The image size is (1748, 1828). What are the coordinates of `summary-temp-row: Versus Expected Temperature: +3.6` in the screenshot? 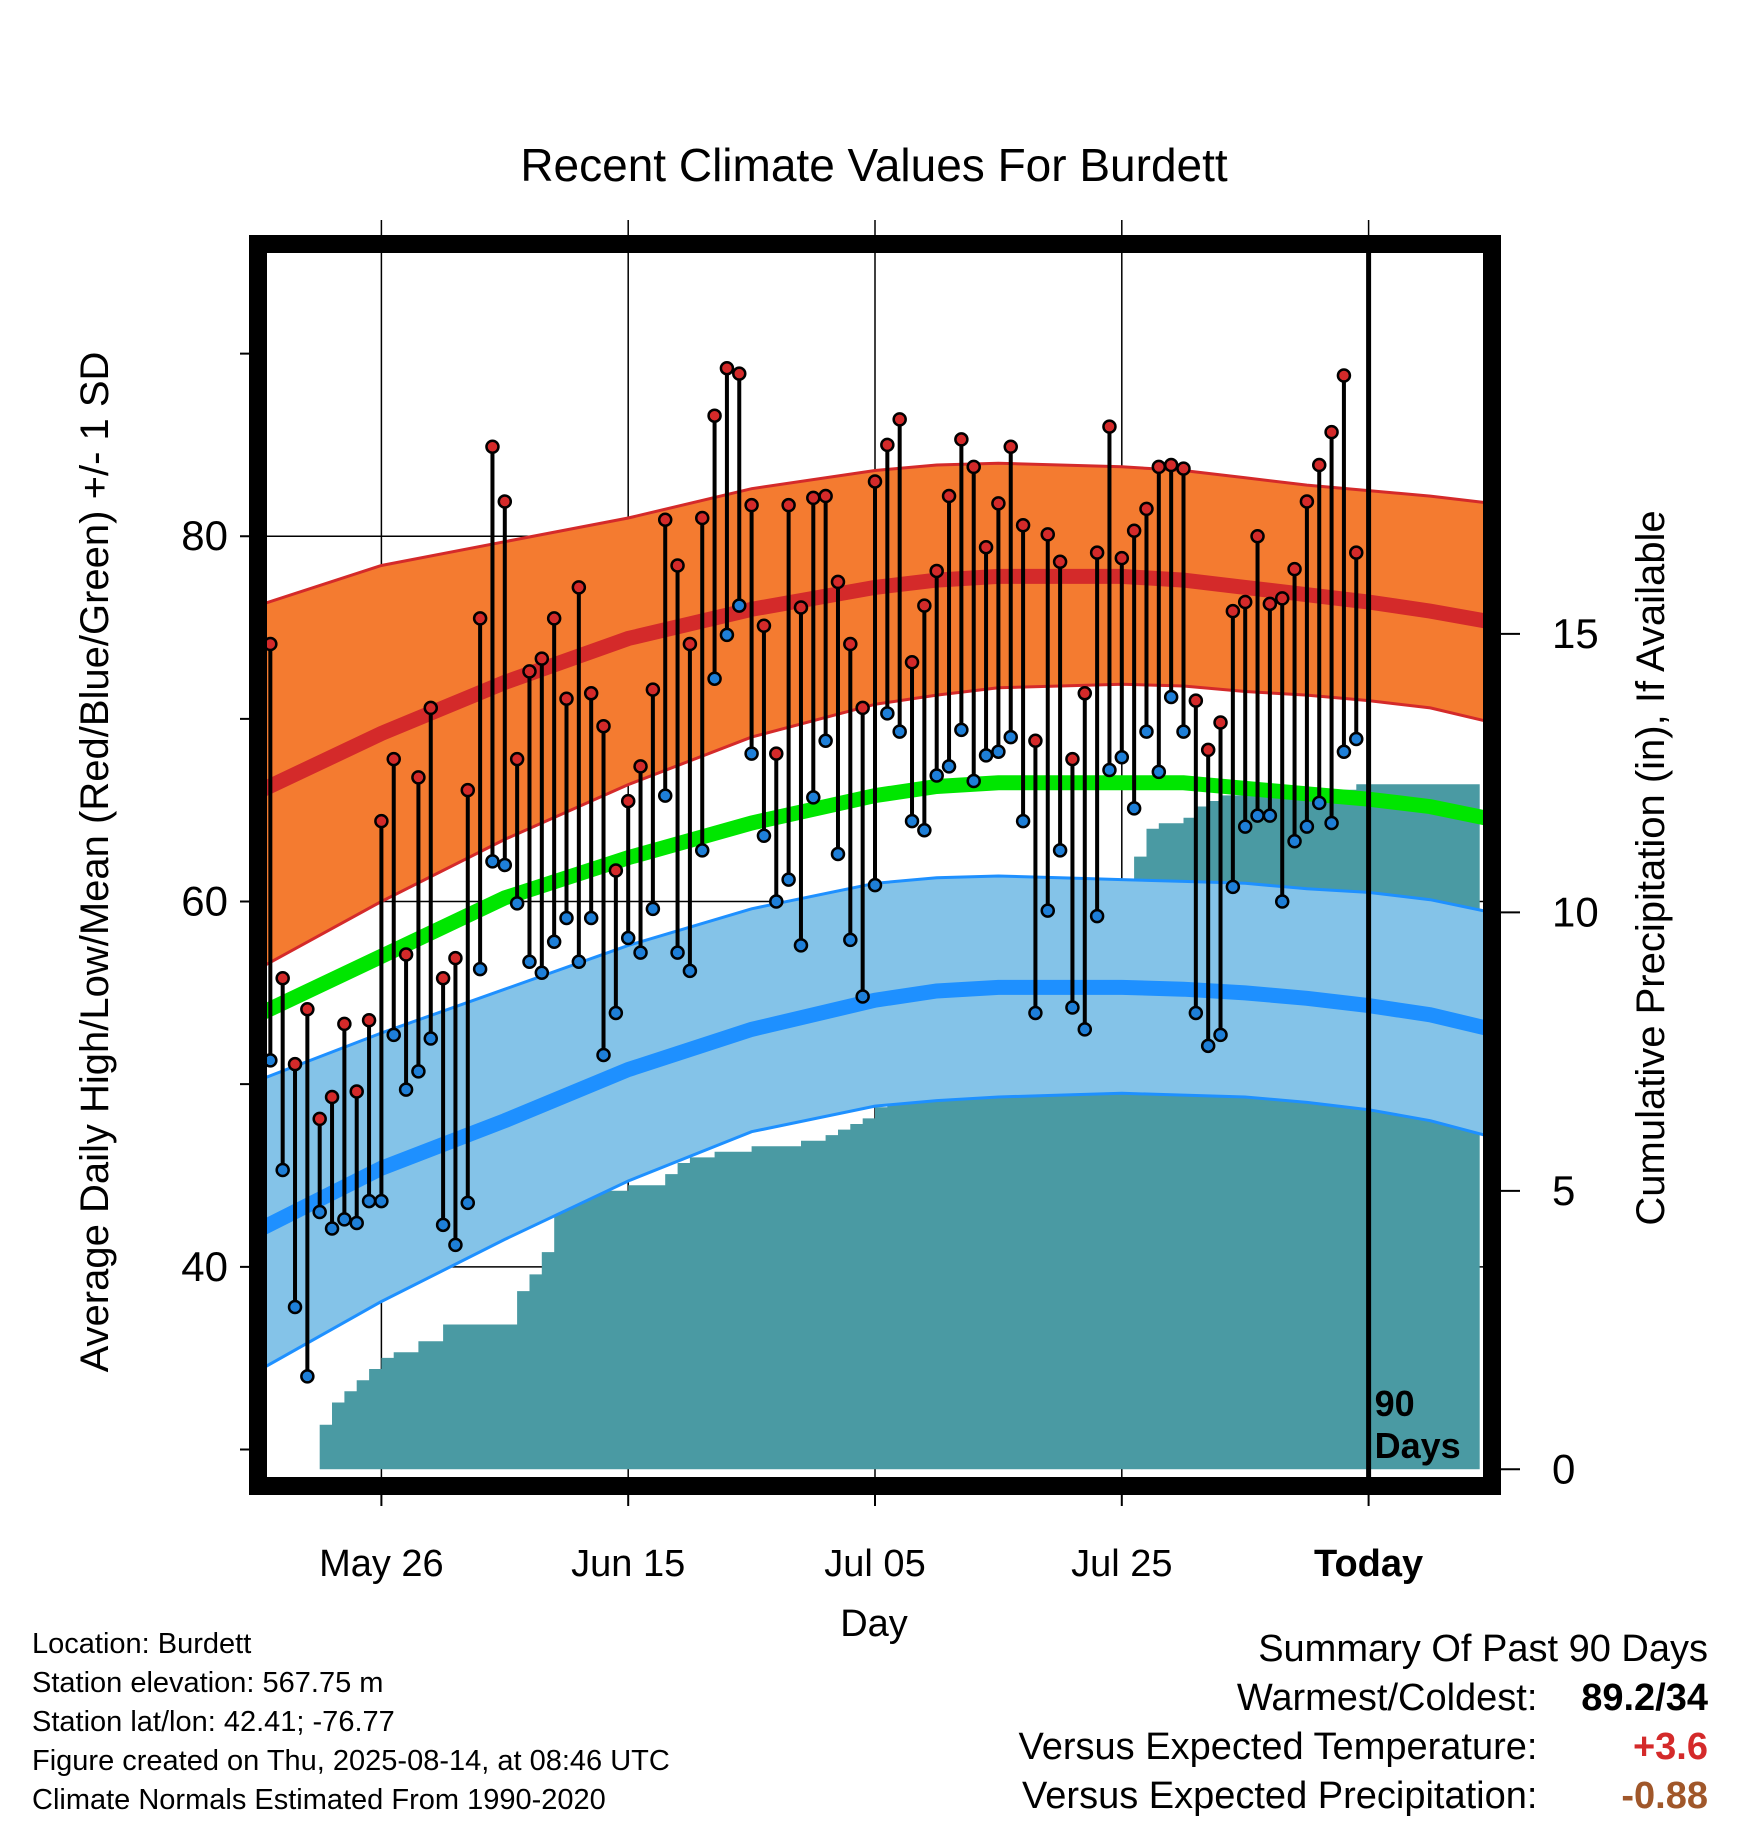 It's located at (1363, 1747).